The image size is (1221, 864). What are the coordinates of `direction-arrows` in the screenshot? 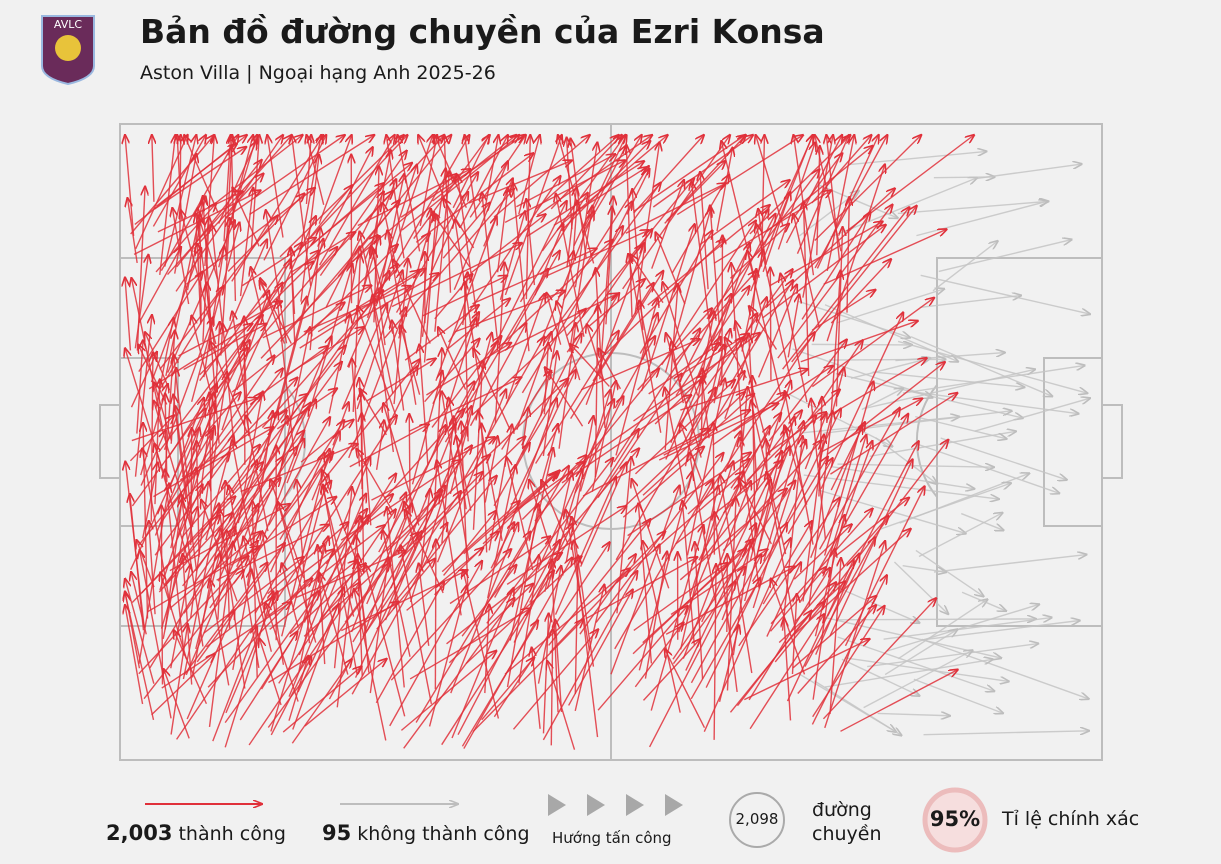 It's located at (615, 805).